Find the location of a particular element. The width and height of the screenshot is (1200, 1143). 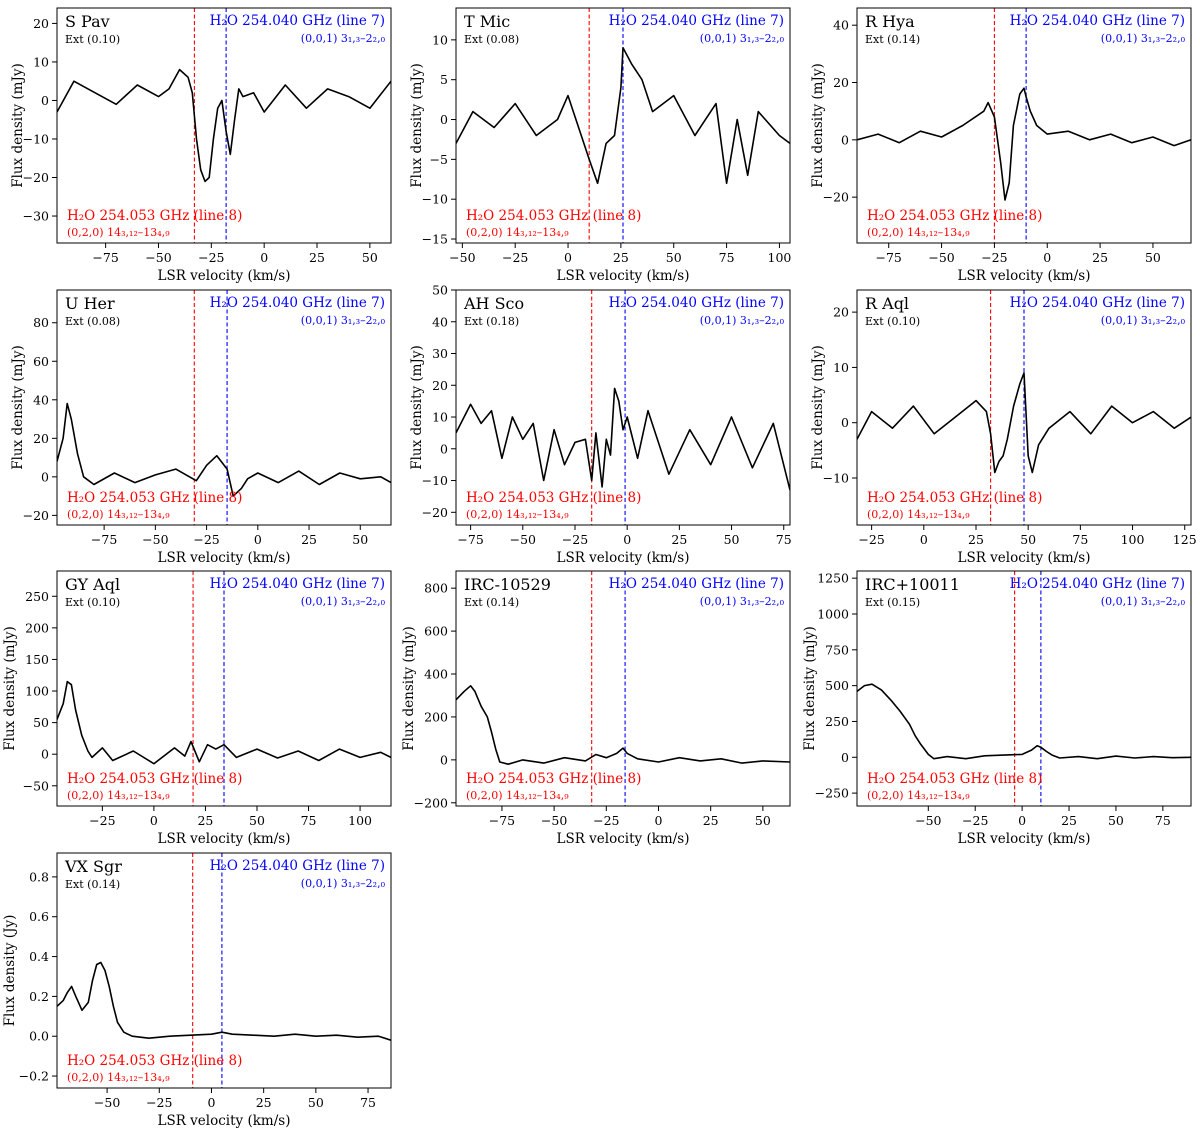

y-tick-label: −250 is located at coordinates (832, 793).